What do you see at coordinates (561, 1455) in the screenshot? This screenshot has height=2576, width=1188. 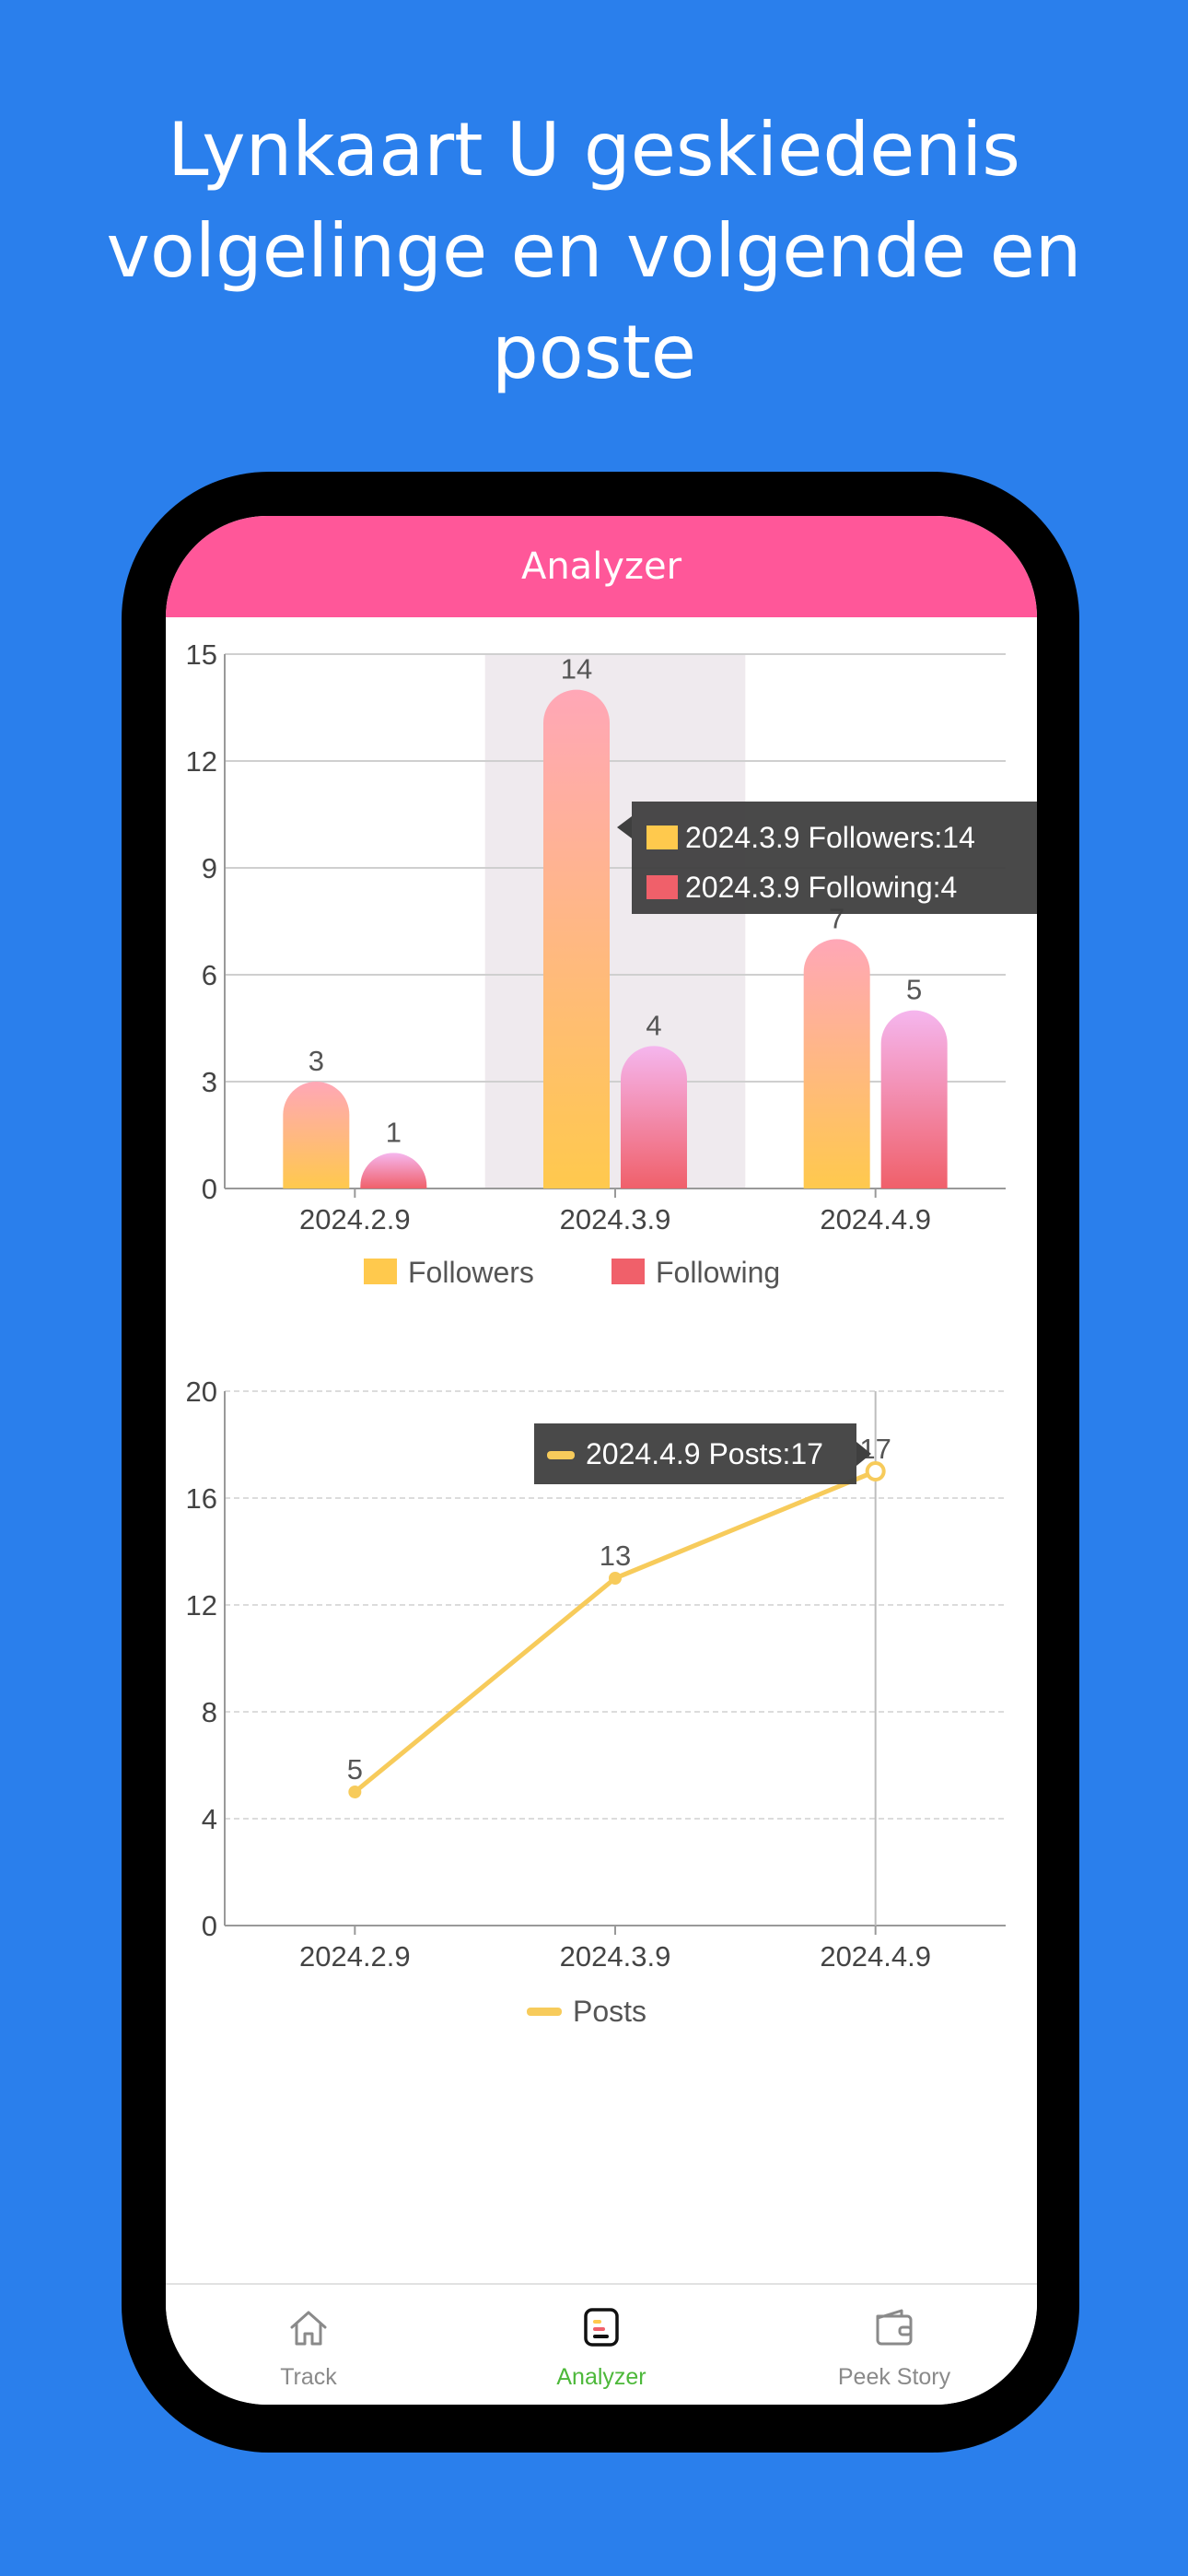 I see `tooltip-swatch-posts` at bounding box center [561, 1455].